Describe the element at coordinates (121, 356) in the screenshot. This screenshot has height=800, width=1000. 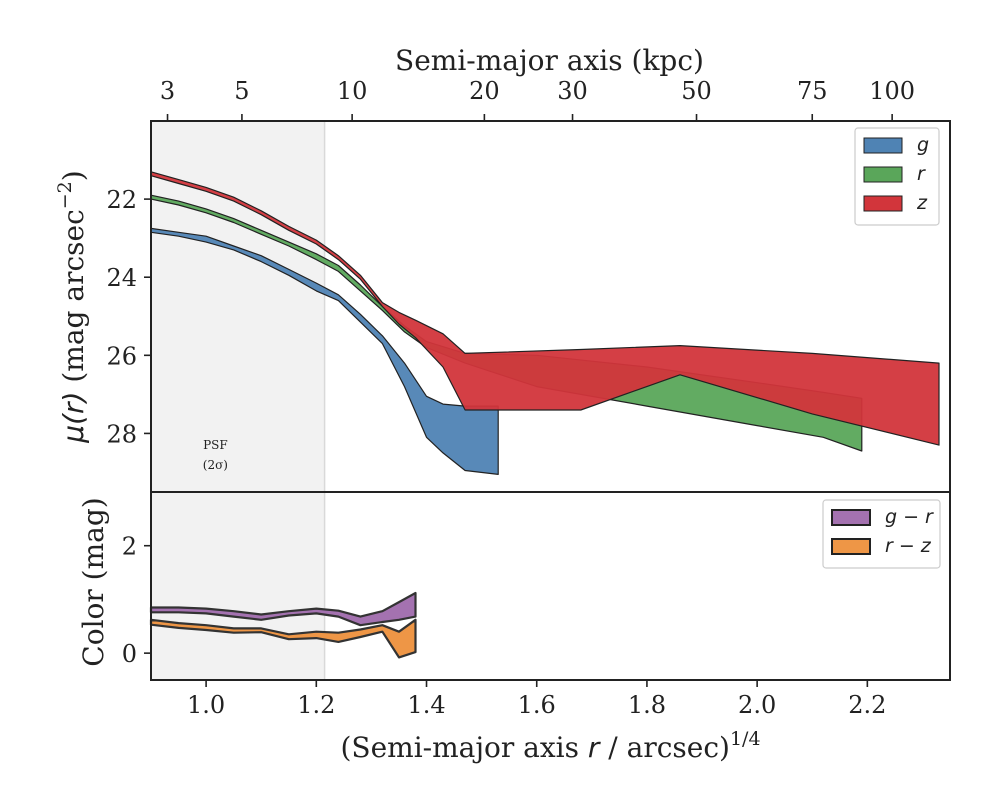
I see `y-tick-label-top: 26` at that location.